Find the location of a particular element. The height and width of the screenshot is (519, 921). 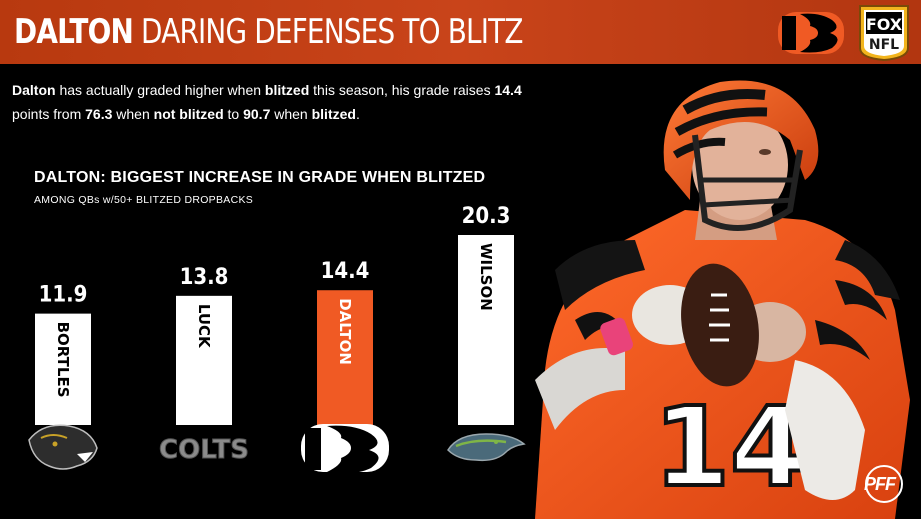

bar-bortles is located at coordinates (63, 369).